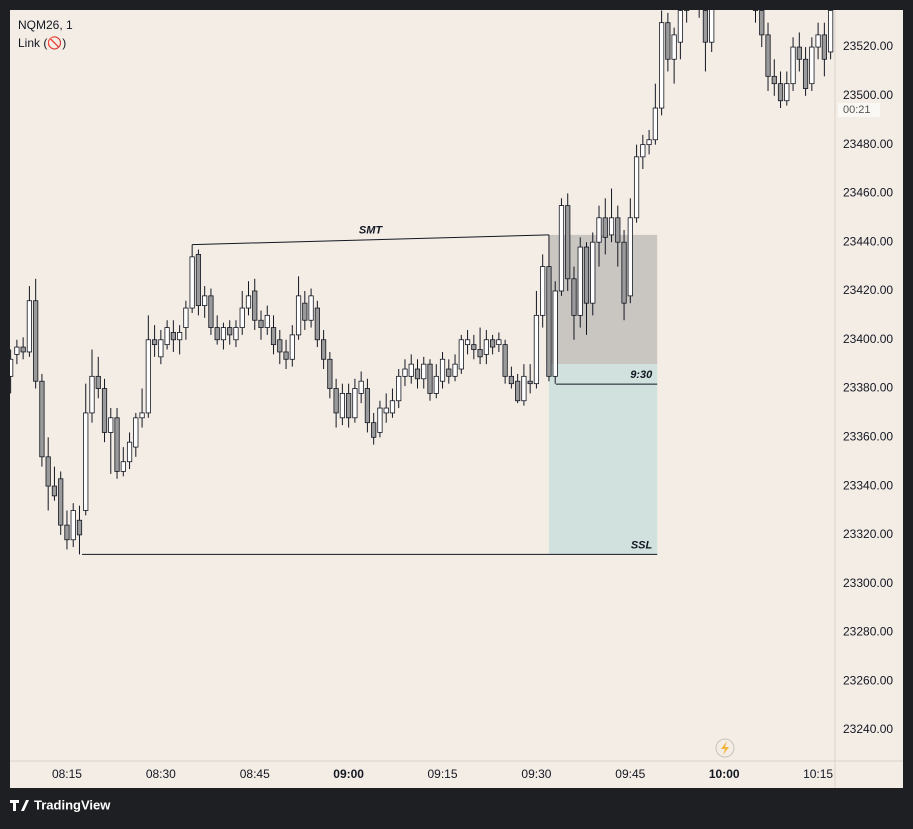 The width and height of the screenshot is (913, 829). I want to click on y-tick-label: 23340.00, so click(868, 485).